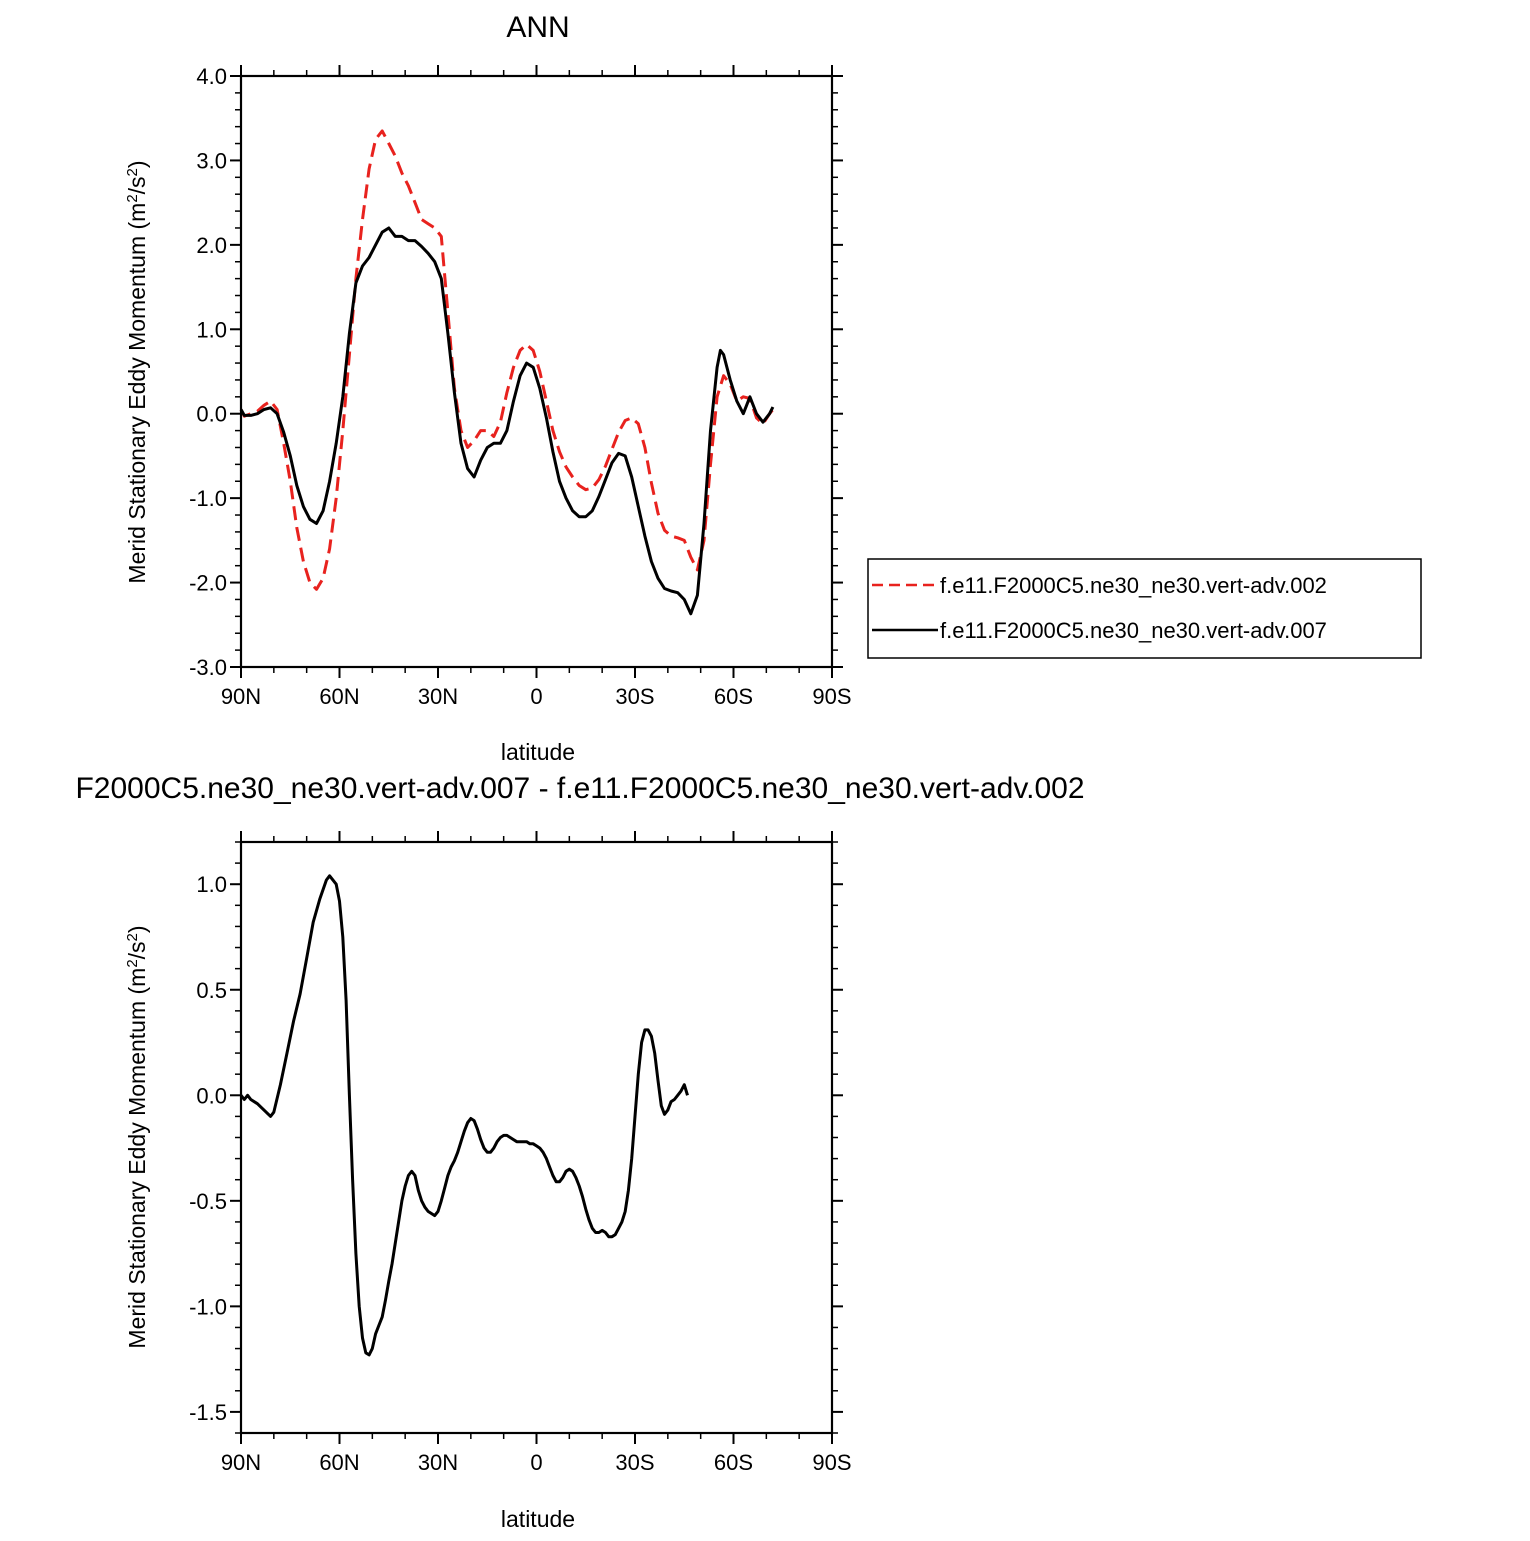 The image size is (1530, 1541). What do you see at coordinates (536, 696) in the screenshot?
I see `top-chart-x-tick-label: 0` at bounding box center [536, 696].